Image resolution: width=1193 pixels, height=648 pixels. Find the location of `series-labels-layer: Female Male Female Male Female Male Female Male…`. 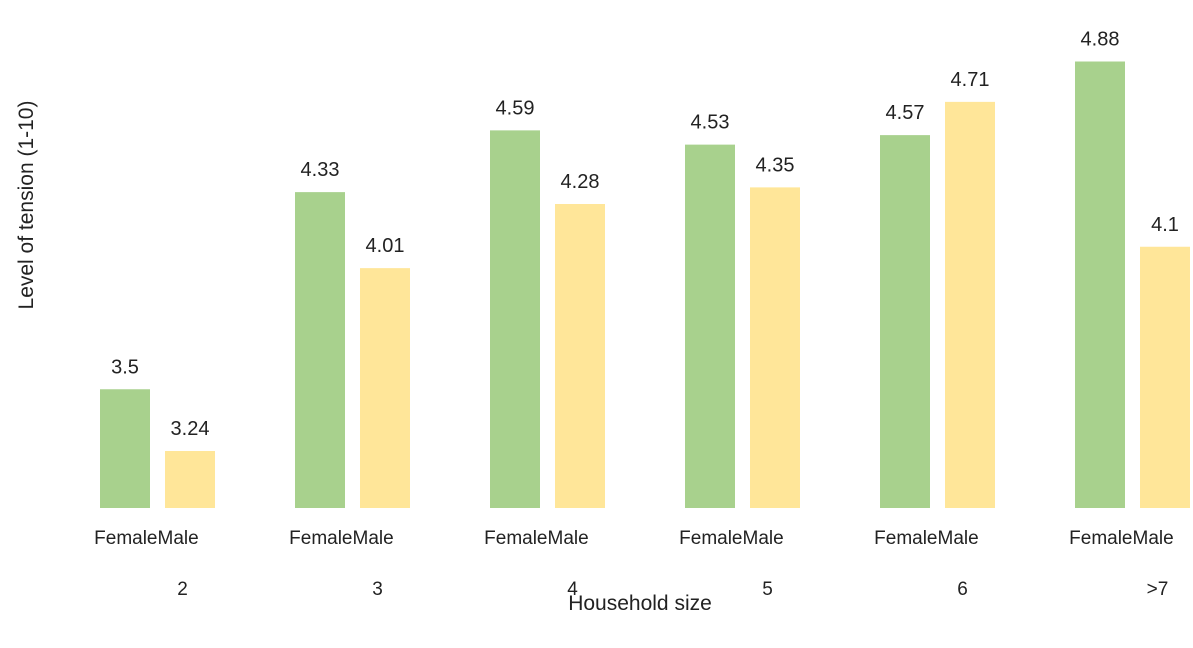

series-labels-layer: Female Male Female Male Female Male Female Male… is located at coordinates (634, 538).